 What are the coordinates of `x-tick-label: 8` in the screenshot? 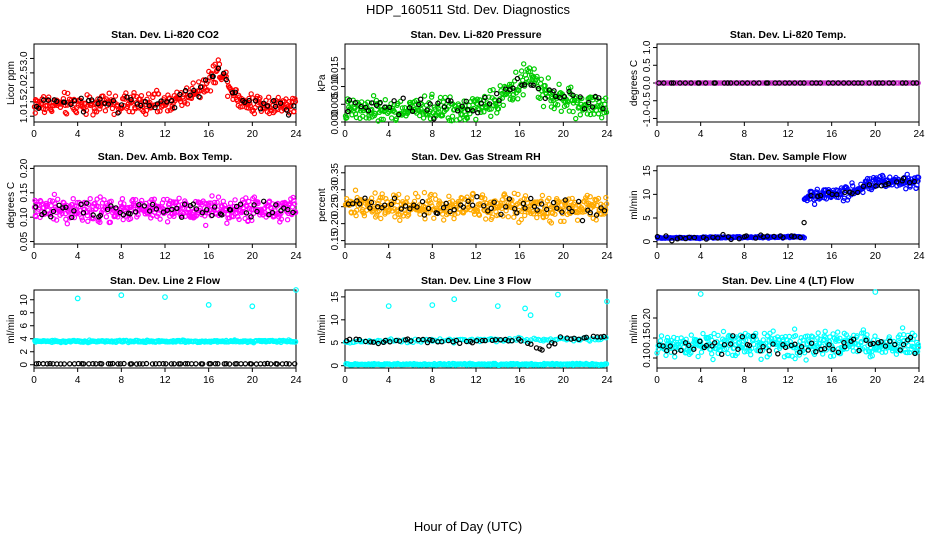 It's located at (433, 134).